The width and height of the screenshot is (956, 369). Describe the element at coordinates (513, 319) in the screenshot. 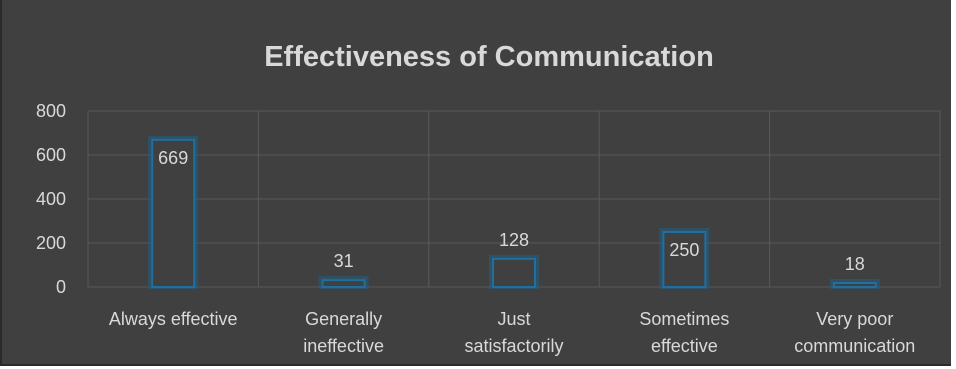

I see `category-label: Just` at that location.